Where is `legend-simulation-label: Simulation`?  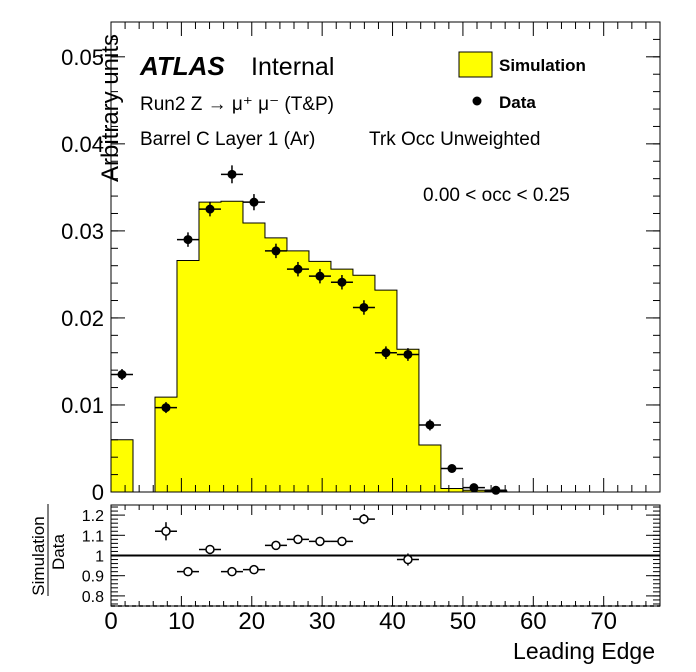 legend-simulation-label: Simulation is located at coordinates (542, 65).